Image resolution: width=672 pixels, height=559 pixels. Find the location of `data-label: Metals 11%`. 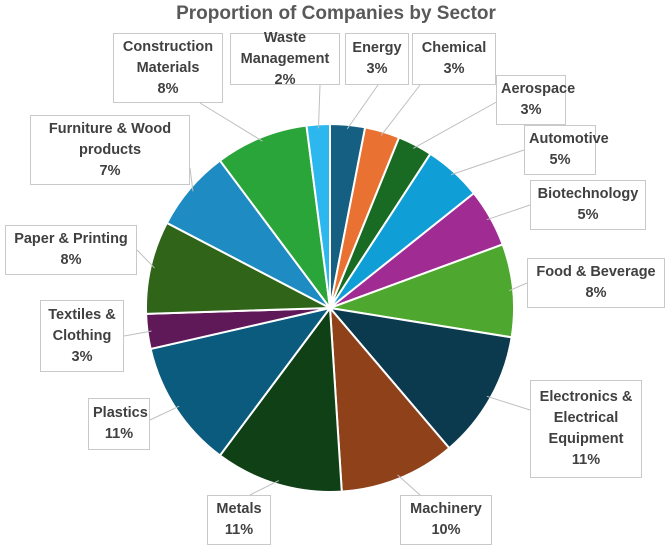

data-label: Metals 11% is located at coordinates (239, 520).